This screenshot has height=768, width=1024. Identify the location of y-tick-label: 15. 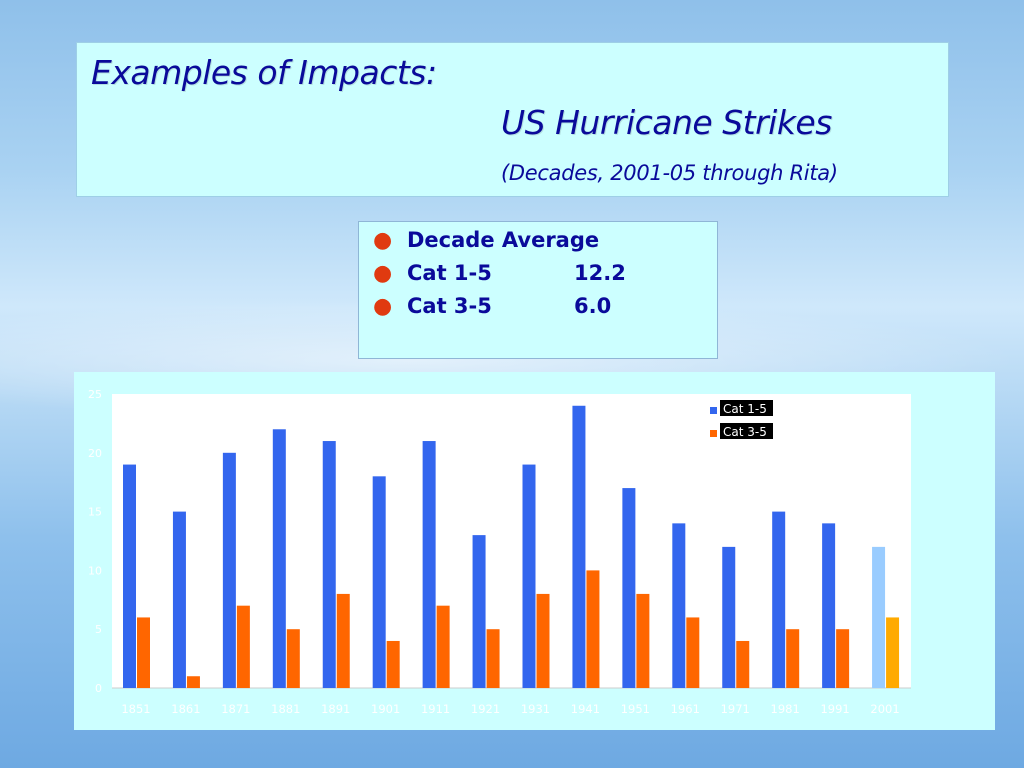
(95, 512).